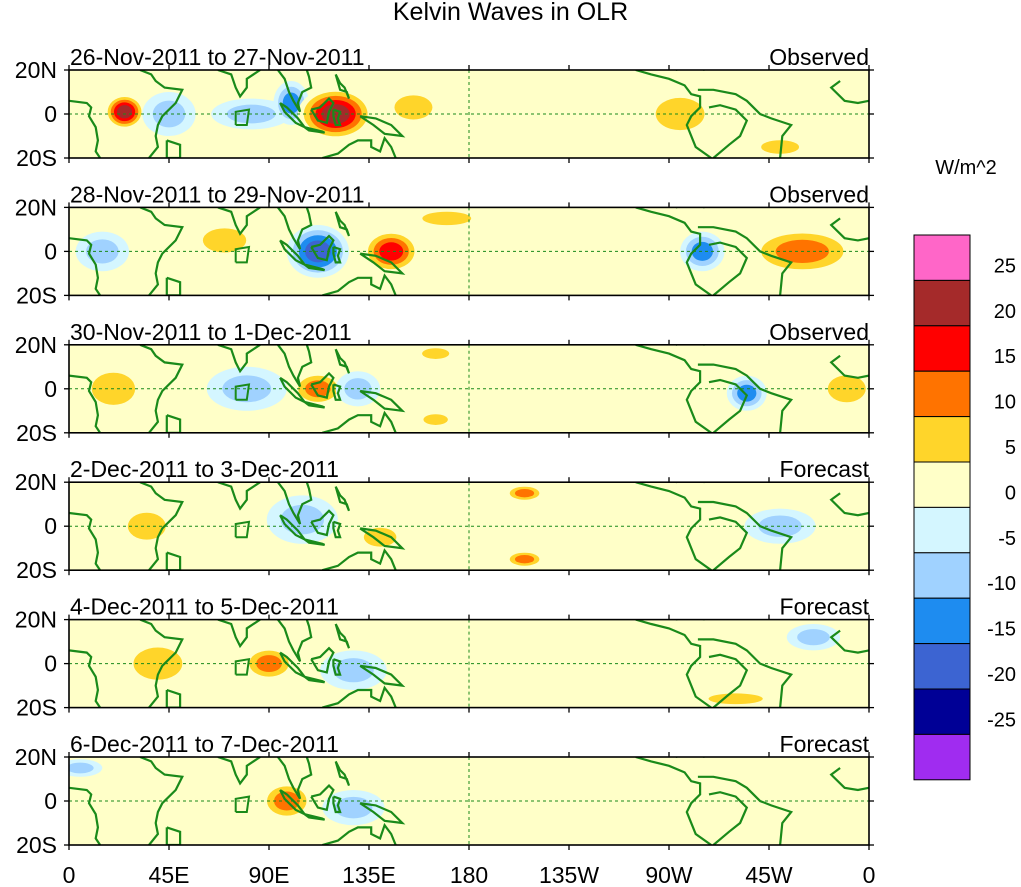 The image size is (1021, 887). I want to click on x-tick-label: 180, so click(469, 874).